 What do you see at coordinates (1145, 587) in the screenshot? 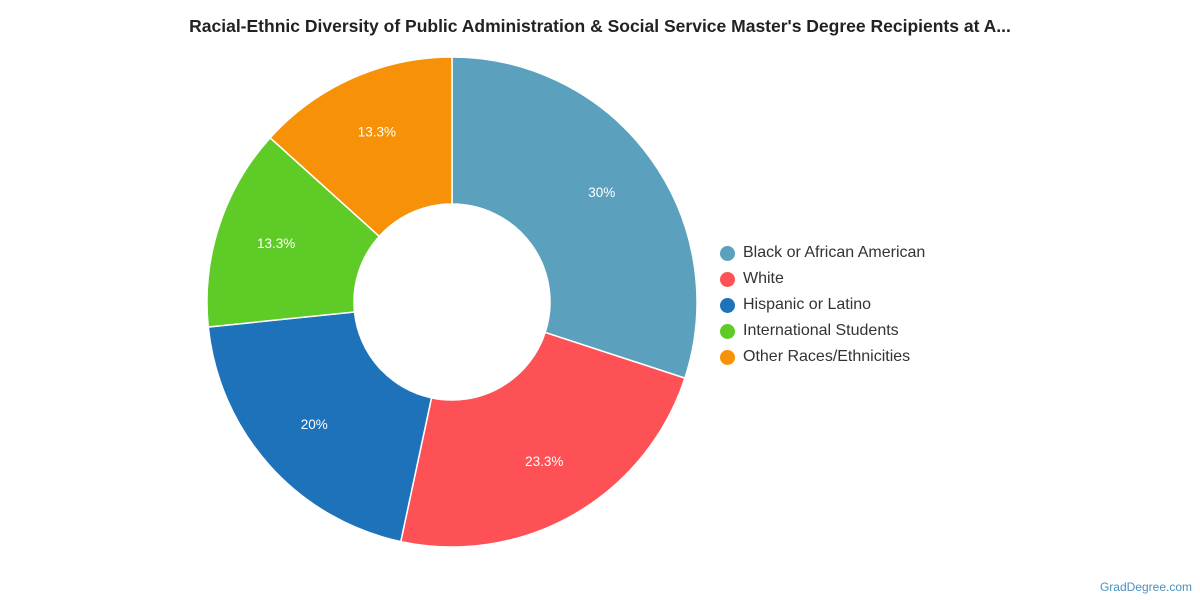
I see `credit-link: GradDegree.com` at bounding box center [1145, 587].